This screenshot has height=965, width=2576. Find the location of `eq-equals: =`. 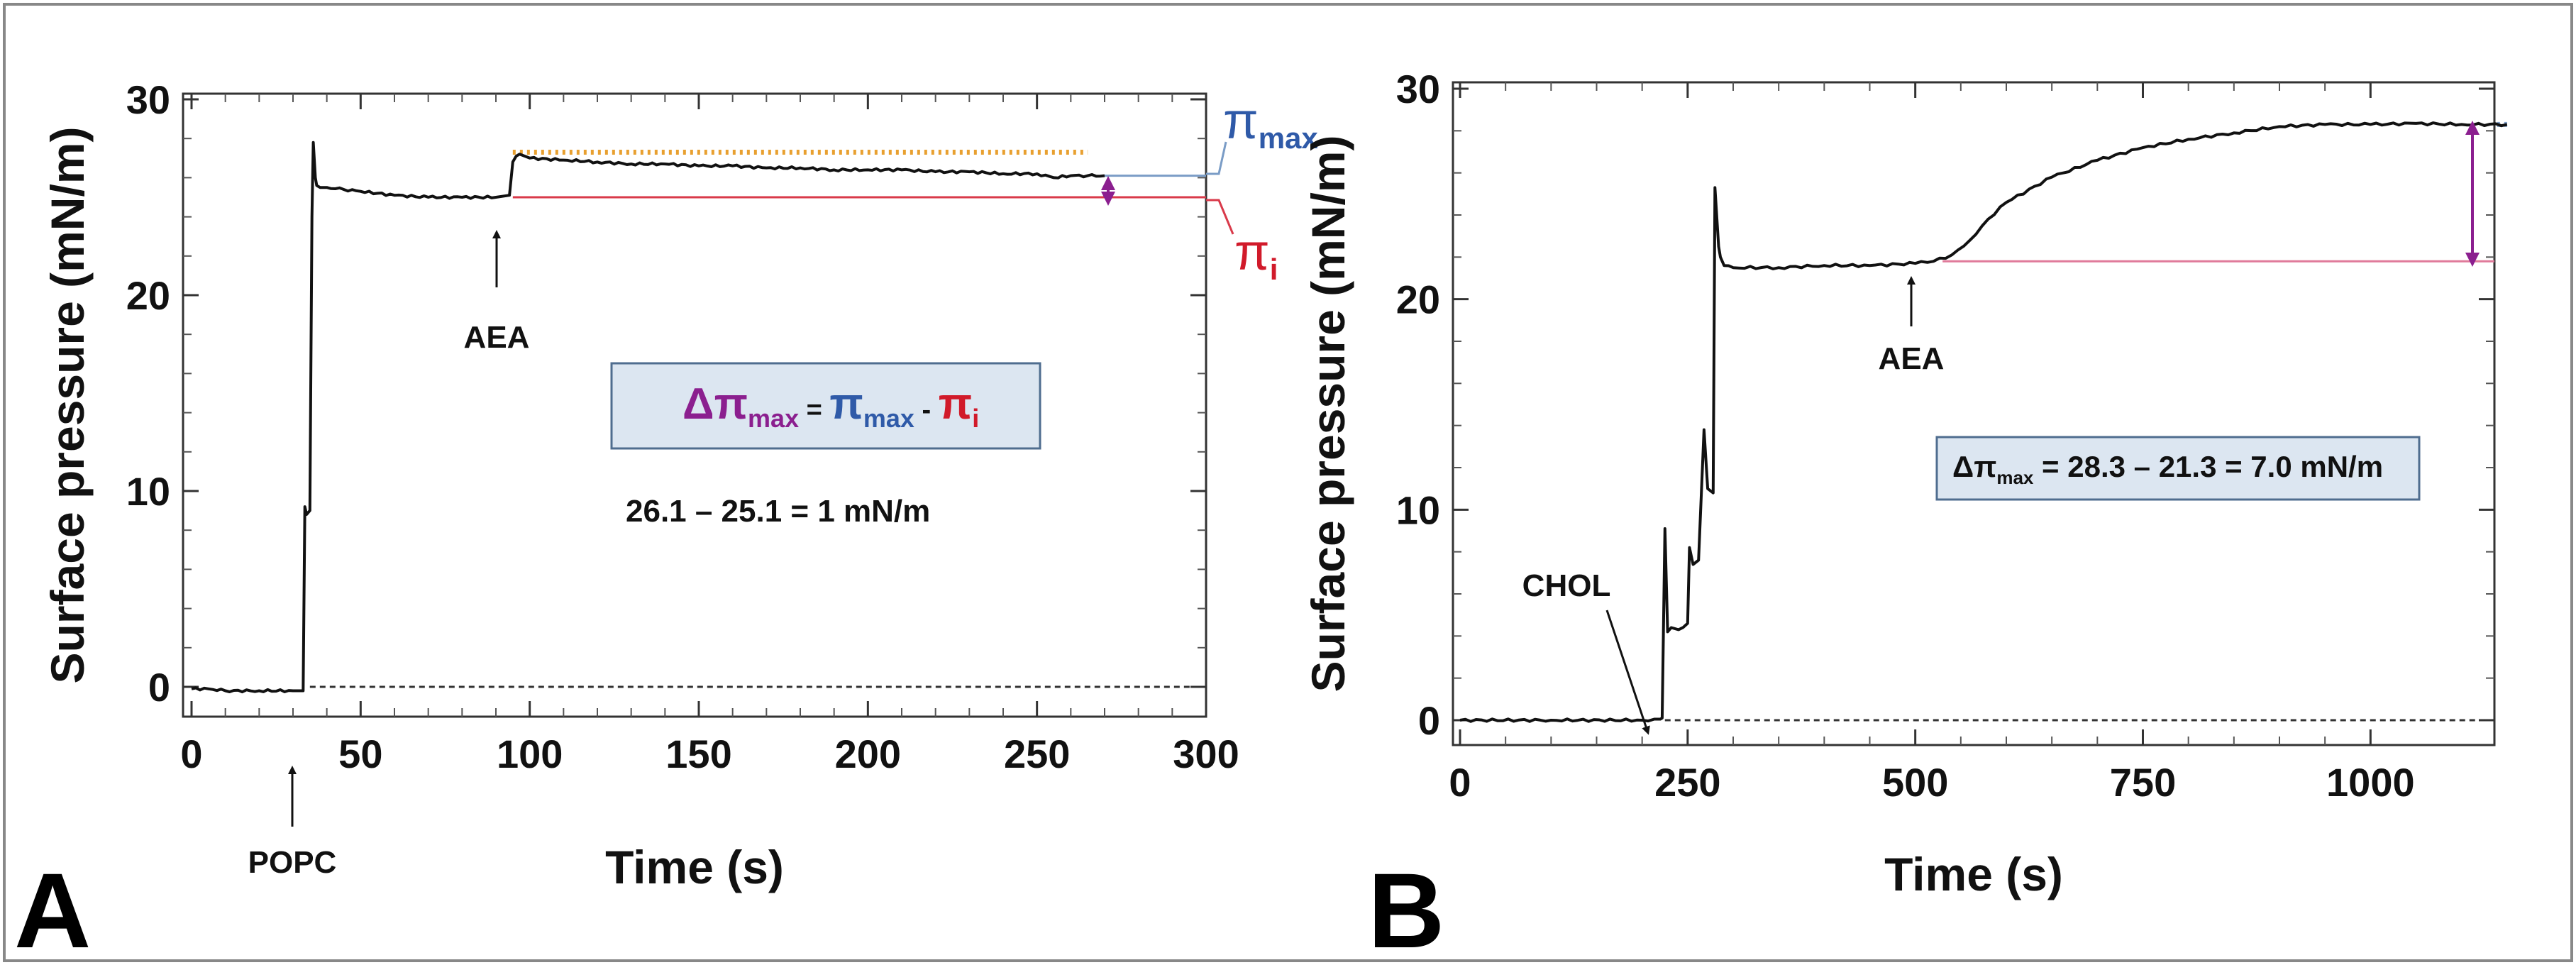

eq-equals: = is located at coordinates (814, 410).